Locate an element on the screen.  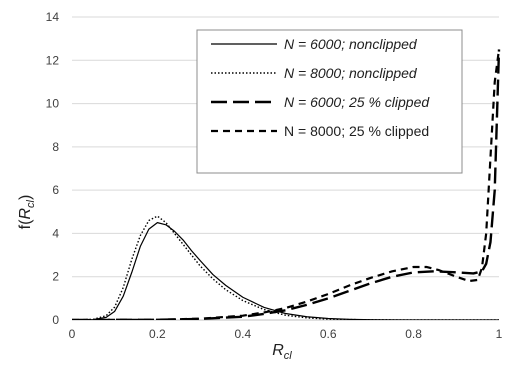
svg-text: f(Rcl) is located at coordinates (27, 212).